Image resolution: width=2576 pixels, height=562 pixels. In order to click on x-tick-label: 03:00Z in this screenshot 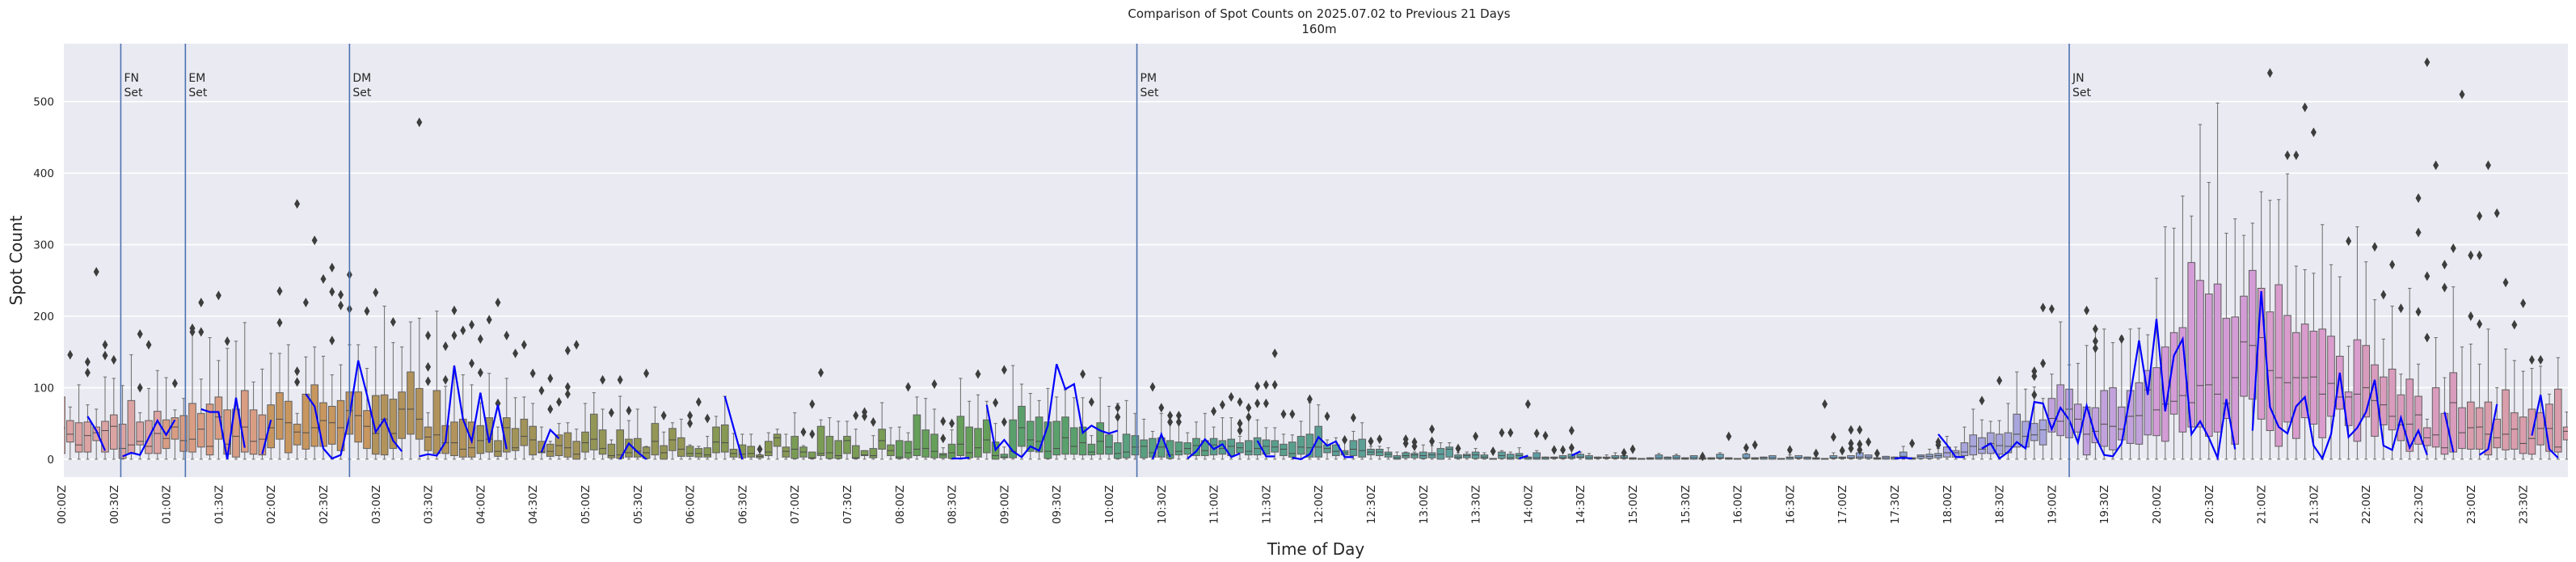, I will do `click(376, 504)`.